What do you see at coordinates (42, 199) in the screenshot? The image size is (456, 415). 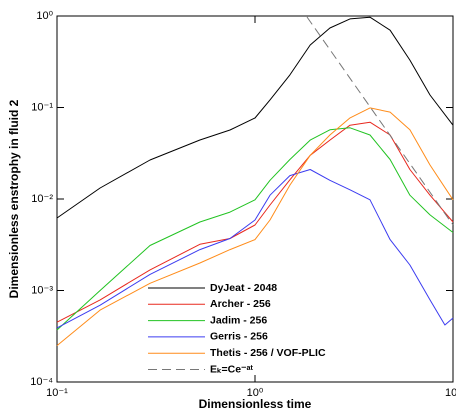 I see `y-tick-label: 10⁻²` at bounding box center [42, 199].